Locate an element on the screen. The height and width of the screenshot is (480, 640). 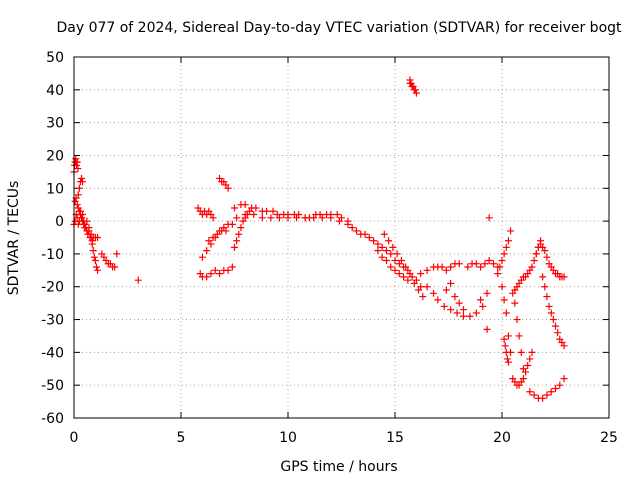
x-tick-label: 25 is located at coordinates (609, 438).